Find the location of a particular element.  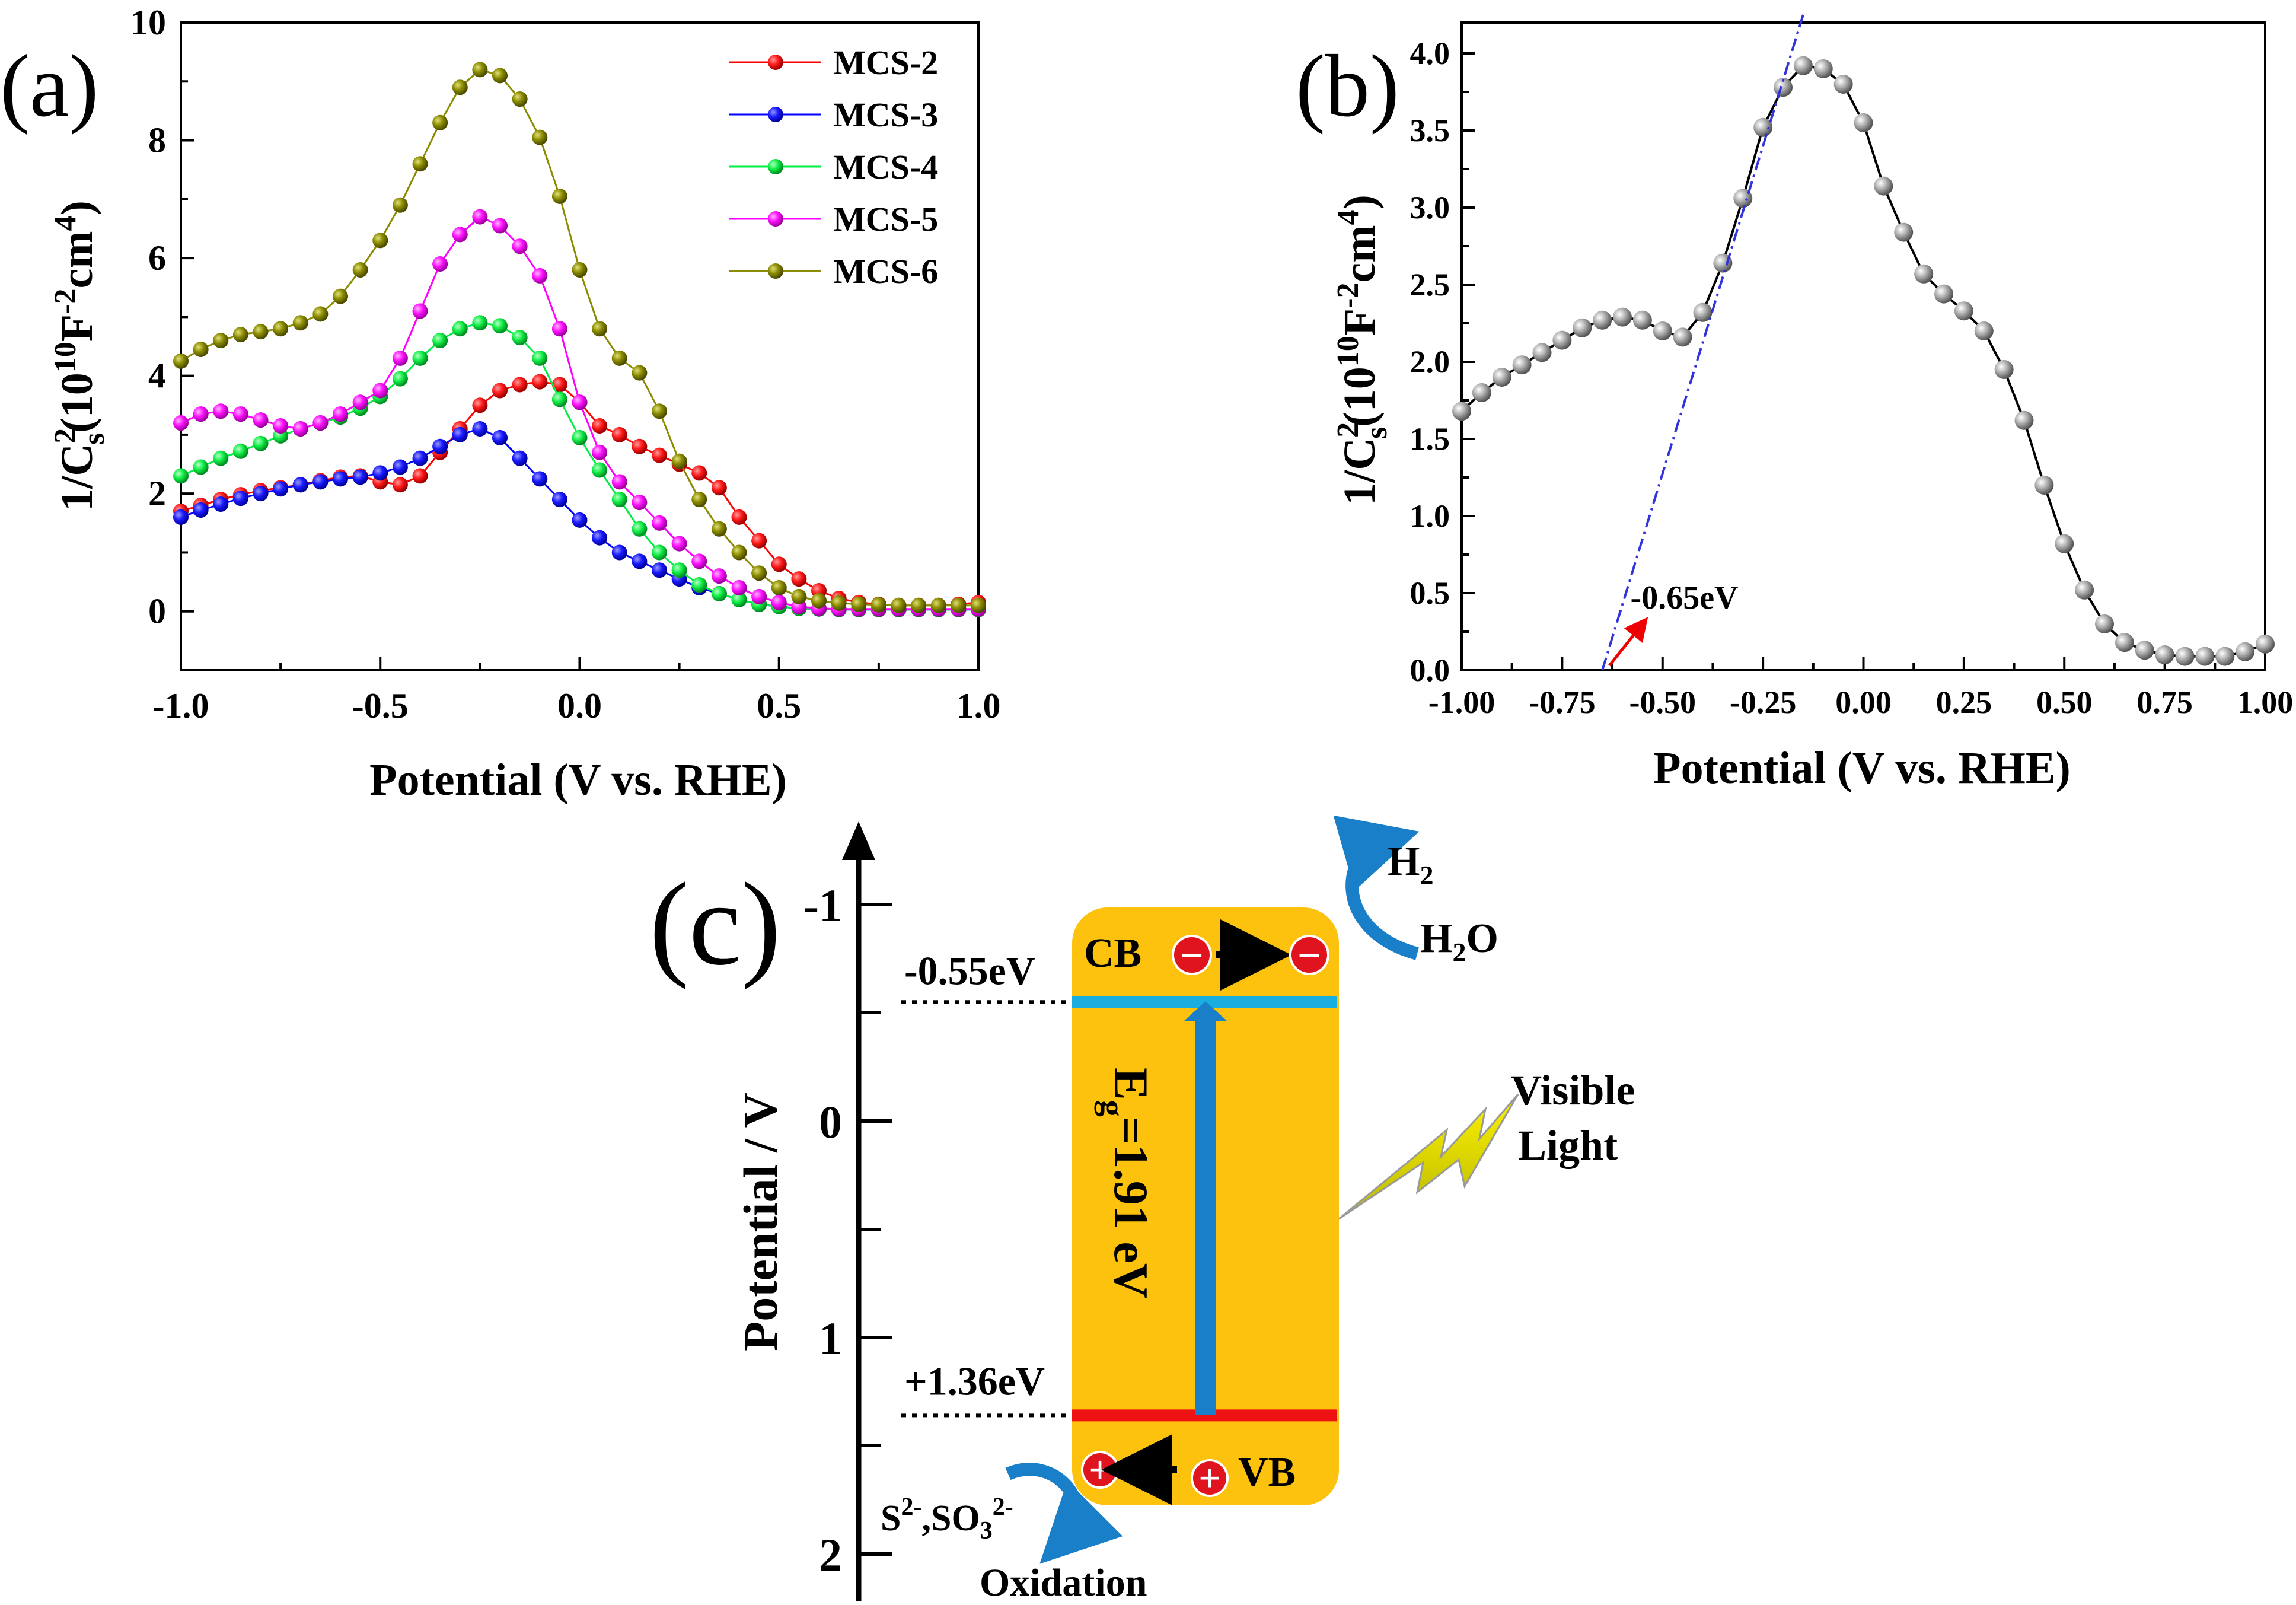

y-tick-label-a: 8 is located at coordinates (157, 140).